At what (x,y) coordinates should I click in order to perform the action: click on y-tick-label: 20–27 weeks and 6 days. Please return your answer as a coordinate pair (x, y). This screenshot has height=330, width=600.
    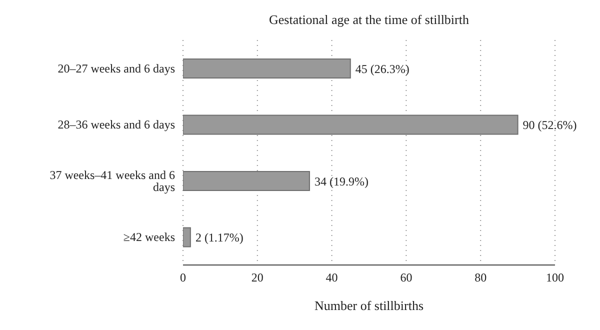
    Looking at the image, I should click on (117, 68).